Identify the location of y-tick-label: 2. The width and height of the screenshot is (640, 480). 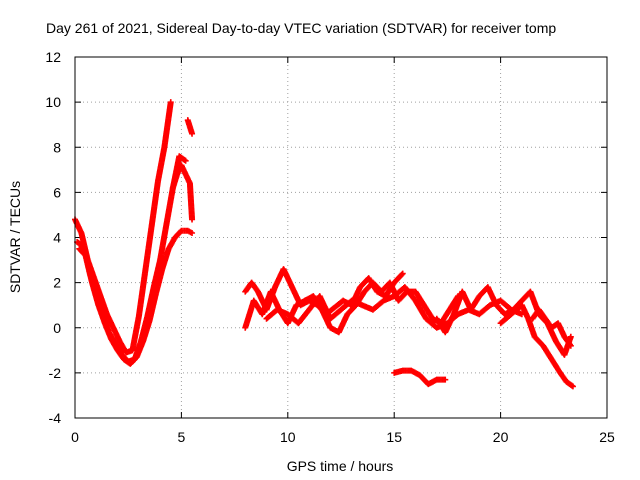
(57, 283).